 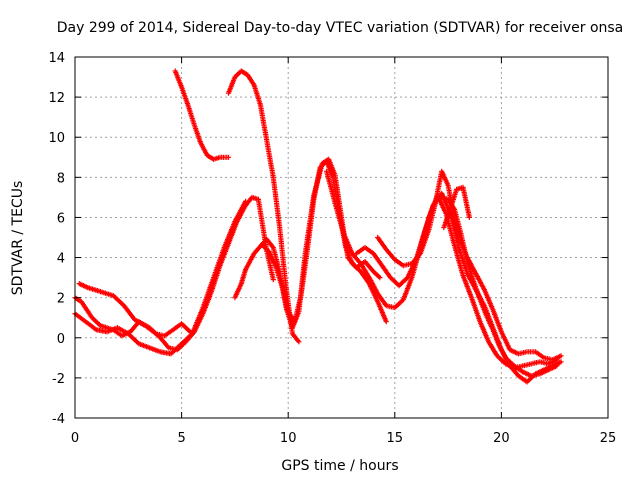 What do you see at coordinates (61, 218) in the screenshot?
I see `y-tick-label: 6` at bounding box center [61, 218].